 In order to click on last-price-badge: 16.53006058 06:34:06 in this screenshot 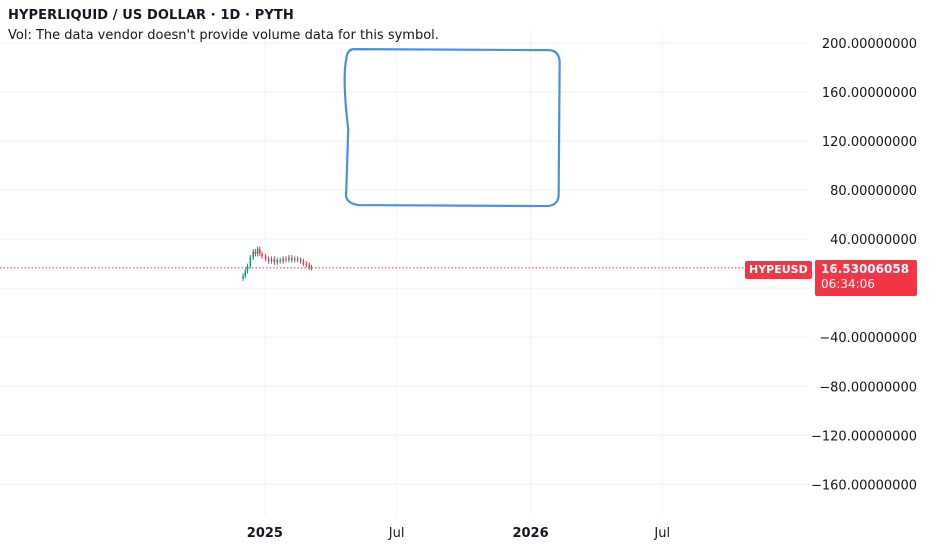, I will do `click(866, 278)`.